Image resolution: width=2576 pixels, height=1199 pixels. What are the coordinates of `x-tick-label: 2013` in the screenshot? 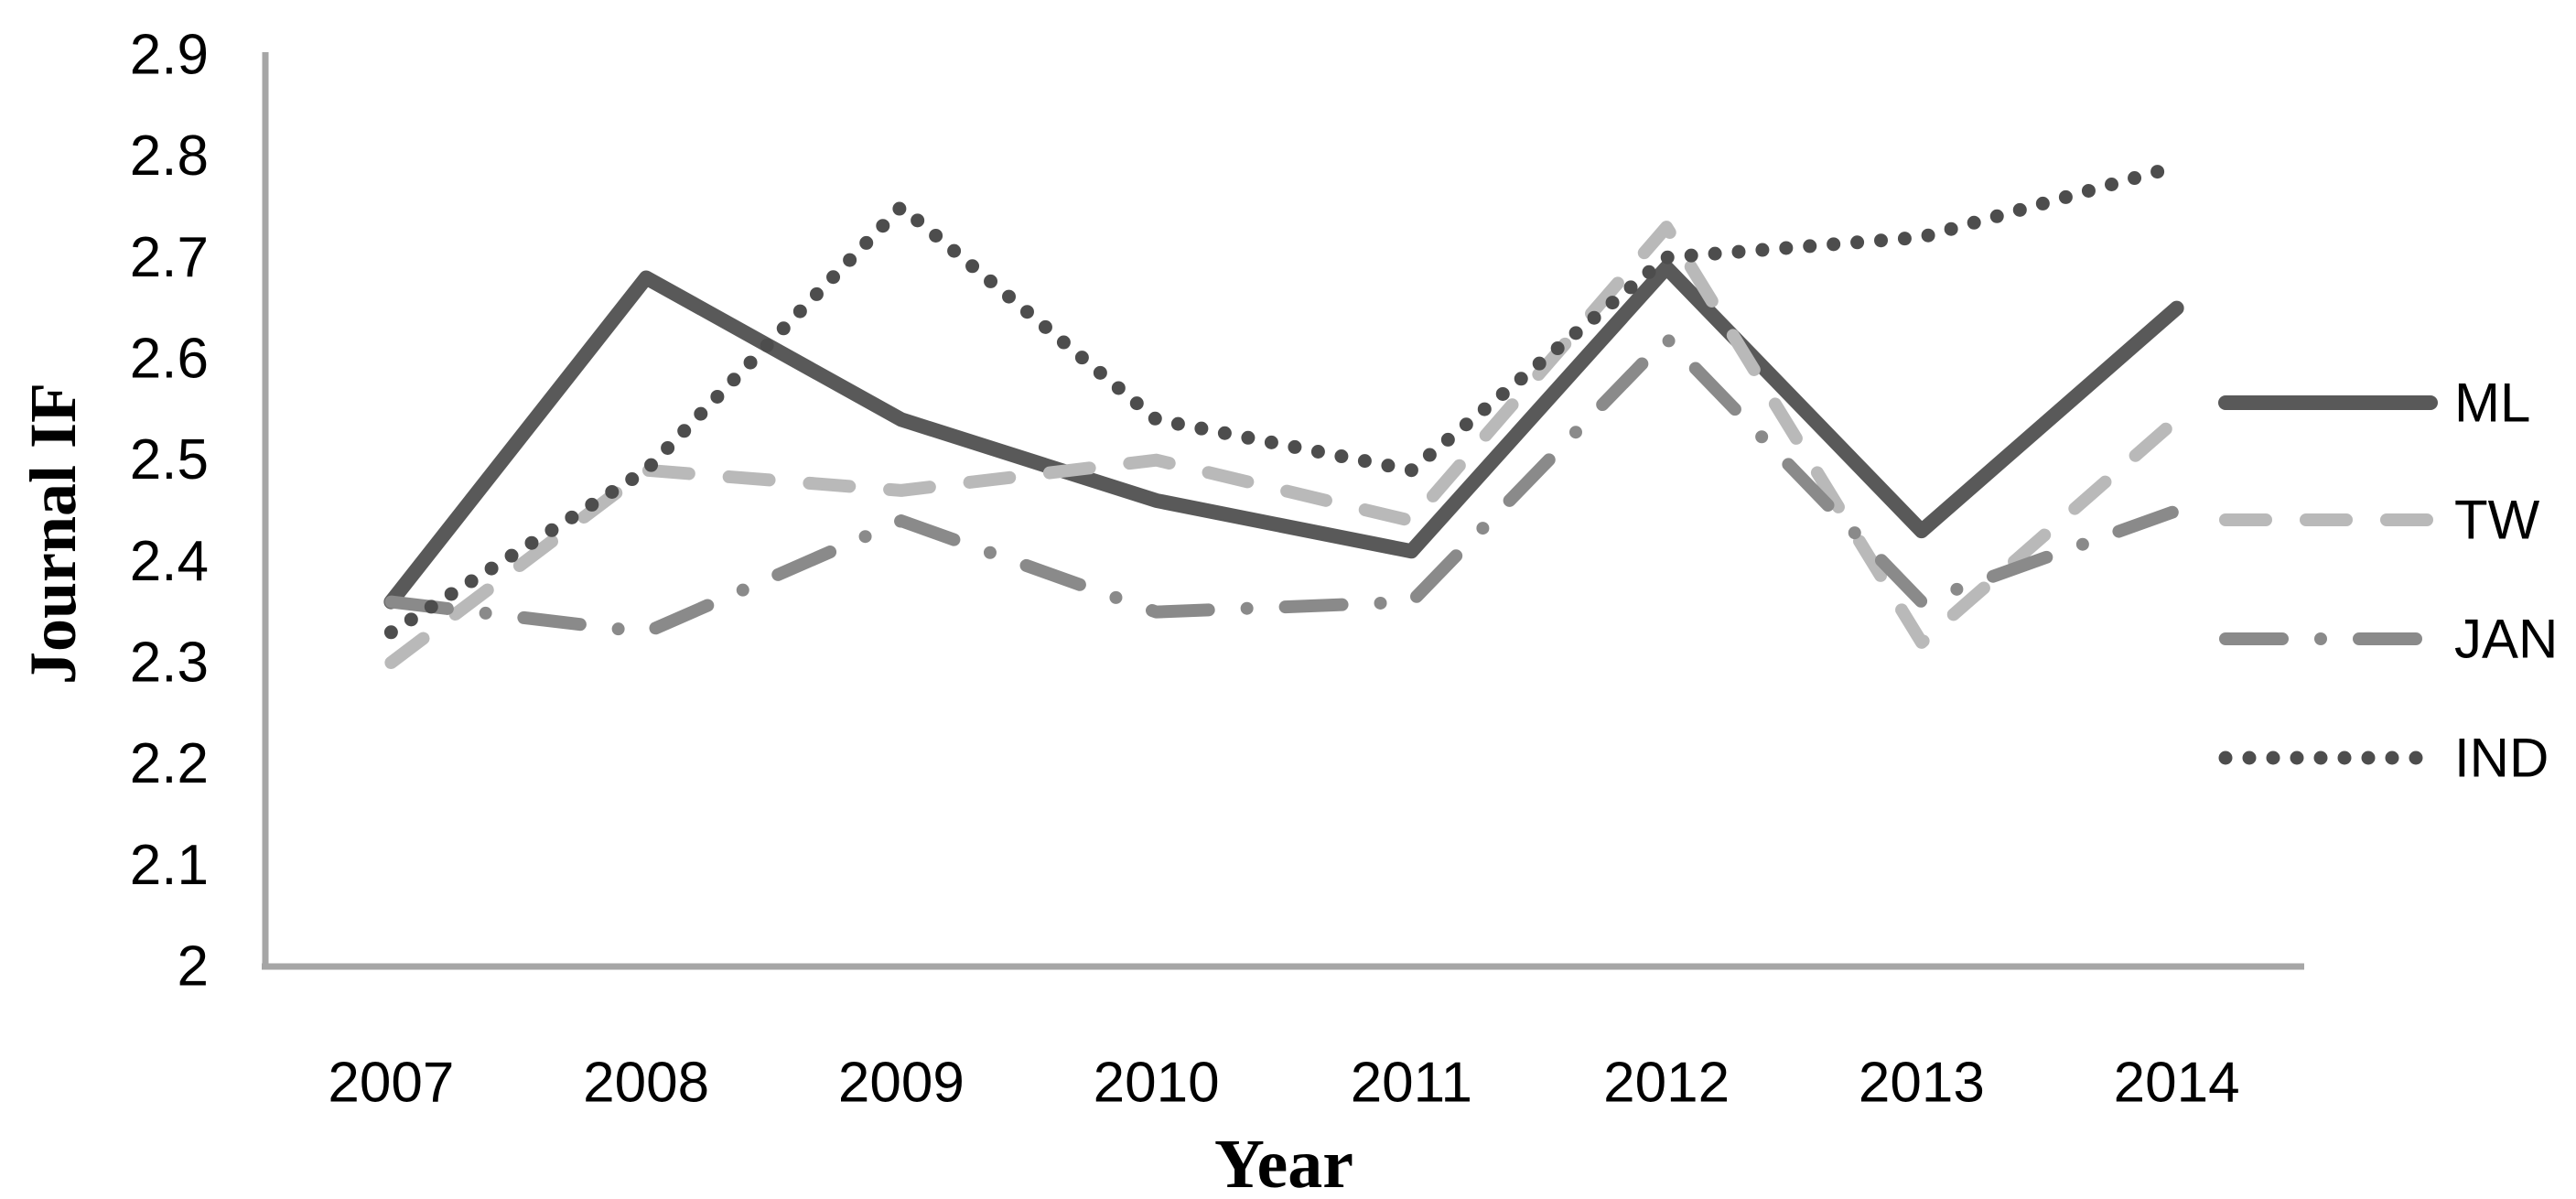 It's located at (1922, 1084).